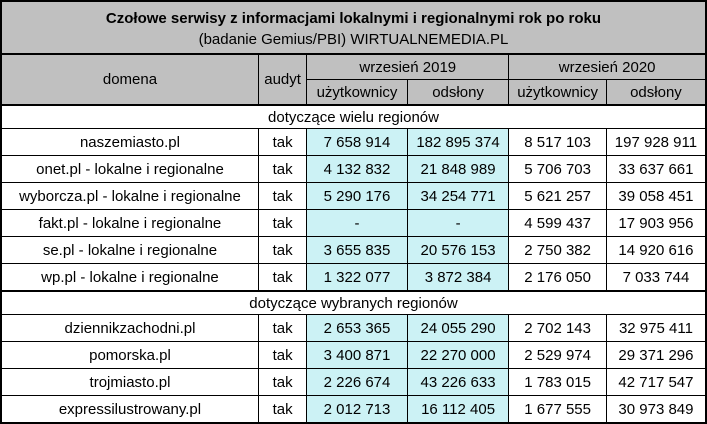 This screenshot has width=707, height=424. What do you see at coordinates (353, 39) in the screenshot?
I see `table-subtitle: (badanie Gemius/PBI) WIRTUALNEMEDIA.PL` at bounding box center [353, 39].